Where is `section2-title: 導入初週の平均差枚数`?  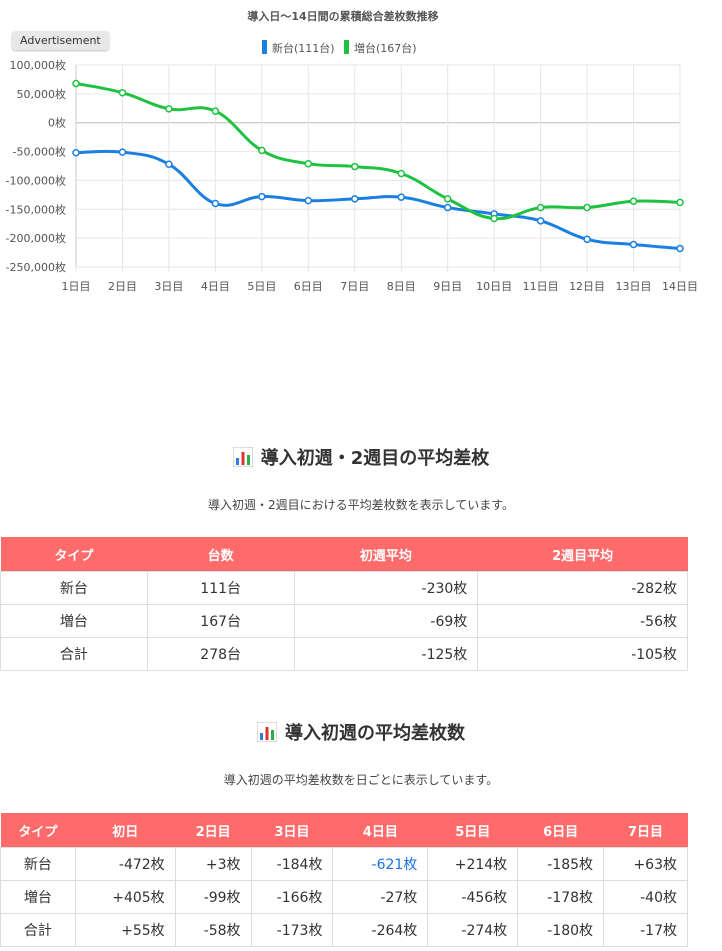 section2-title: 導入初週の平均差枚数 is located at coordinates (375, 733).